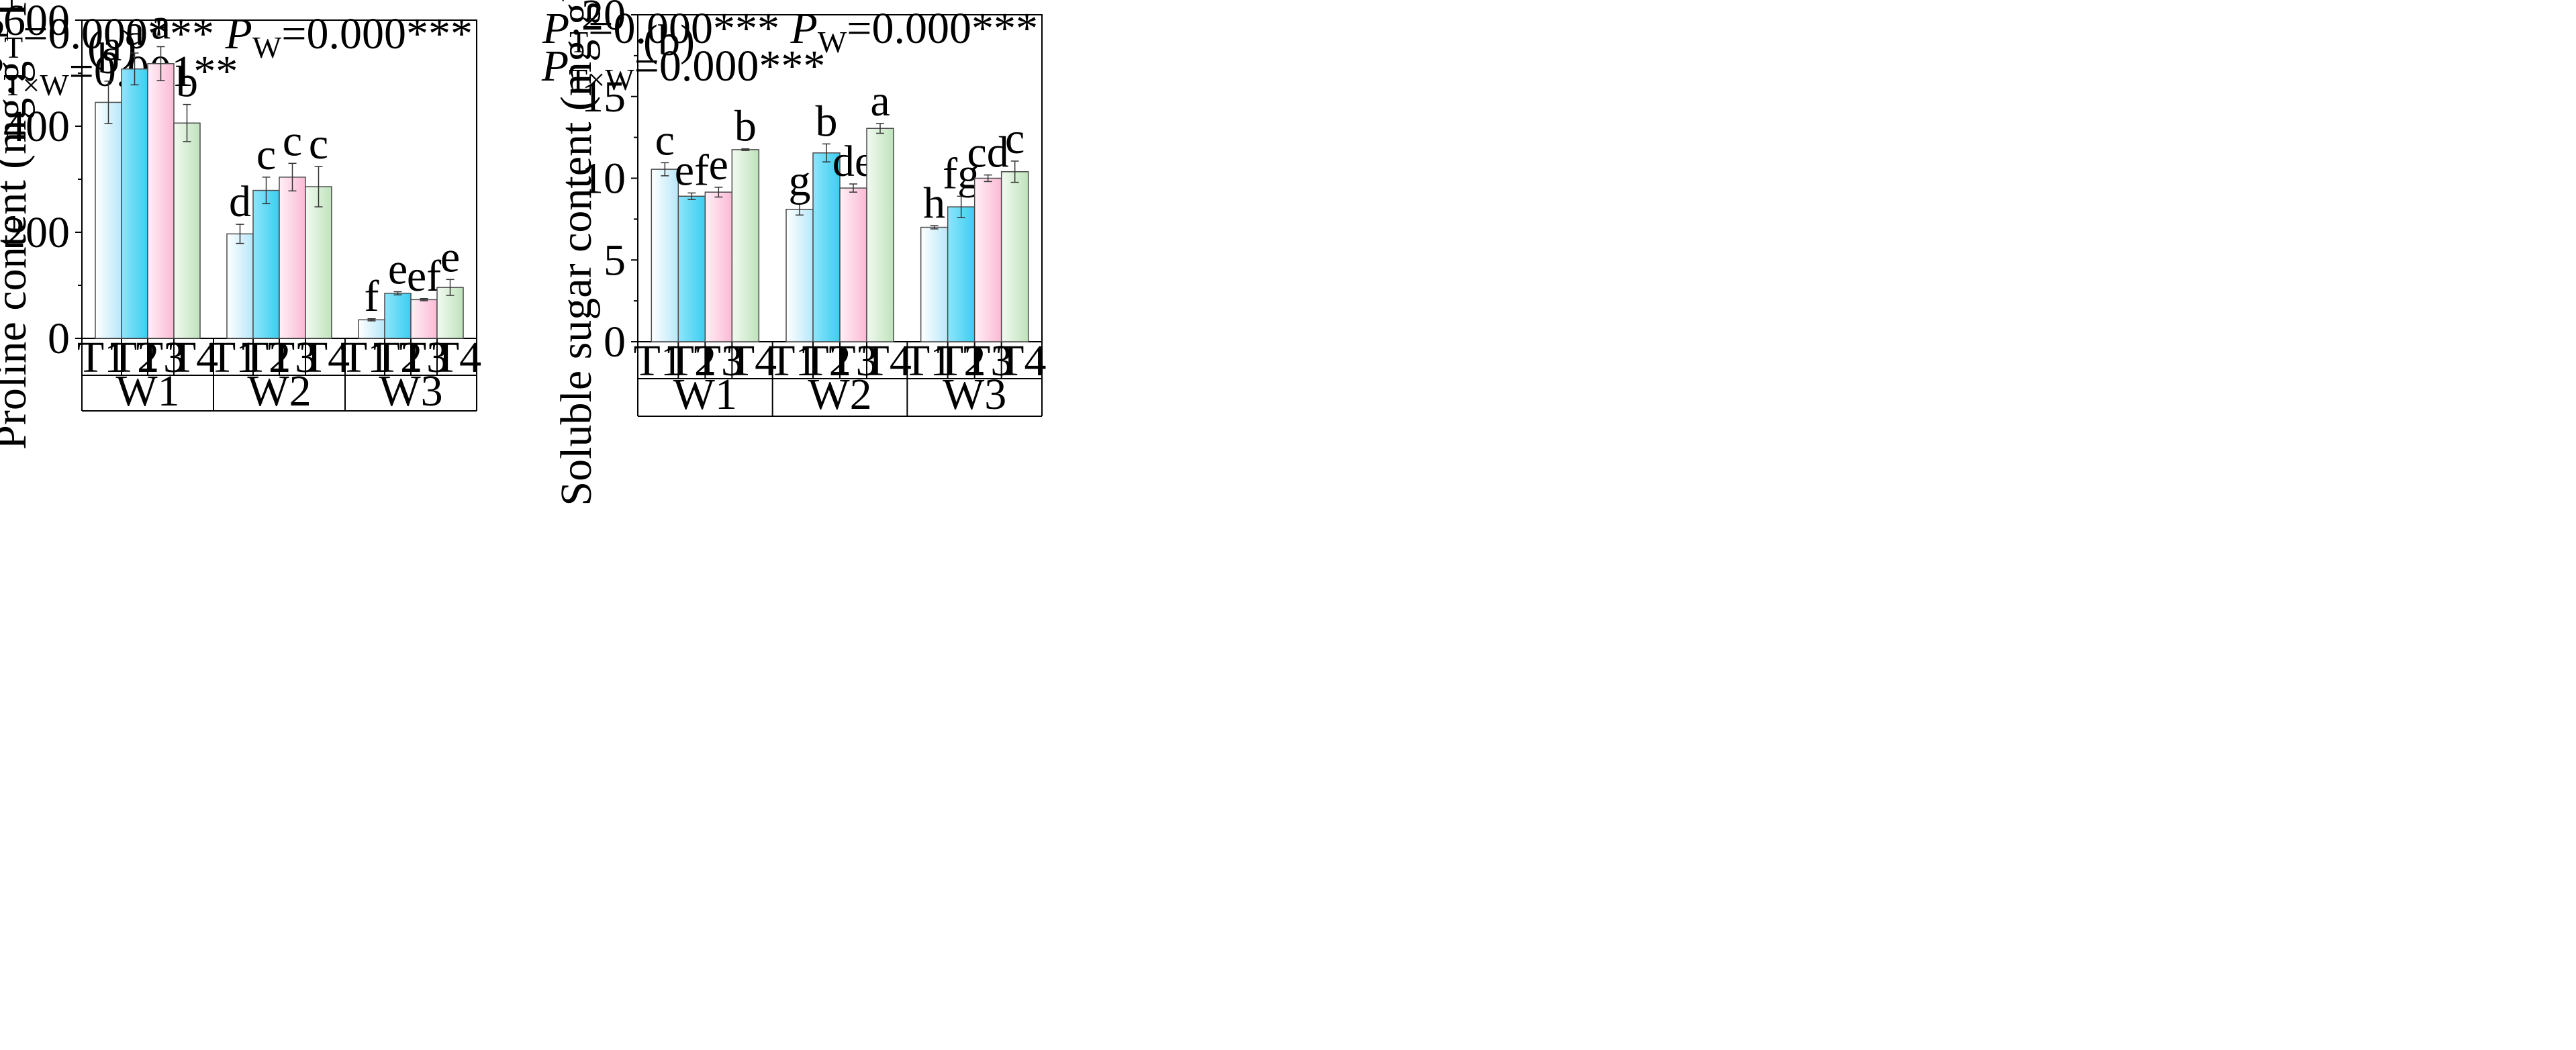 The image size is (2576, 1050). I want to click on bar-w3-t4, so click(1014, 256).